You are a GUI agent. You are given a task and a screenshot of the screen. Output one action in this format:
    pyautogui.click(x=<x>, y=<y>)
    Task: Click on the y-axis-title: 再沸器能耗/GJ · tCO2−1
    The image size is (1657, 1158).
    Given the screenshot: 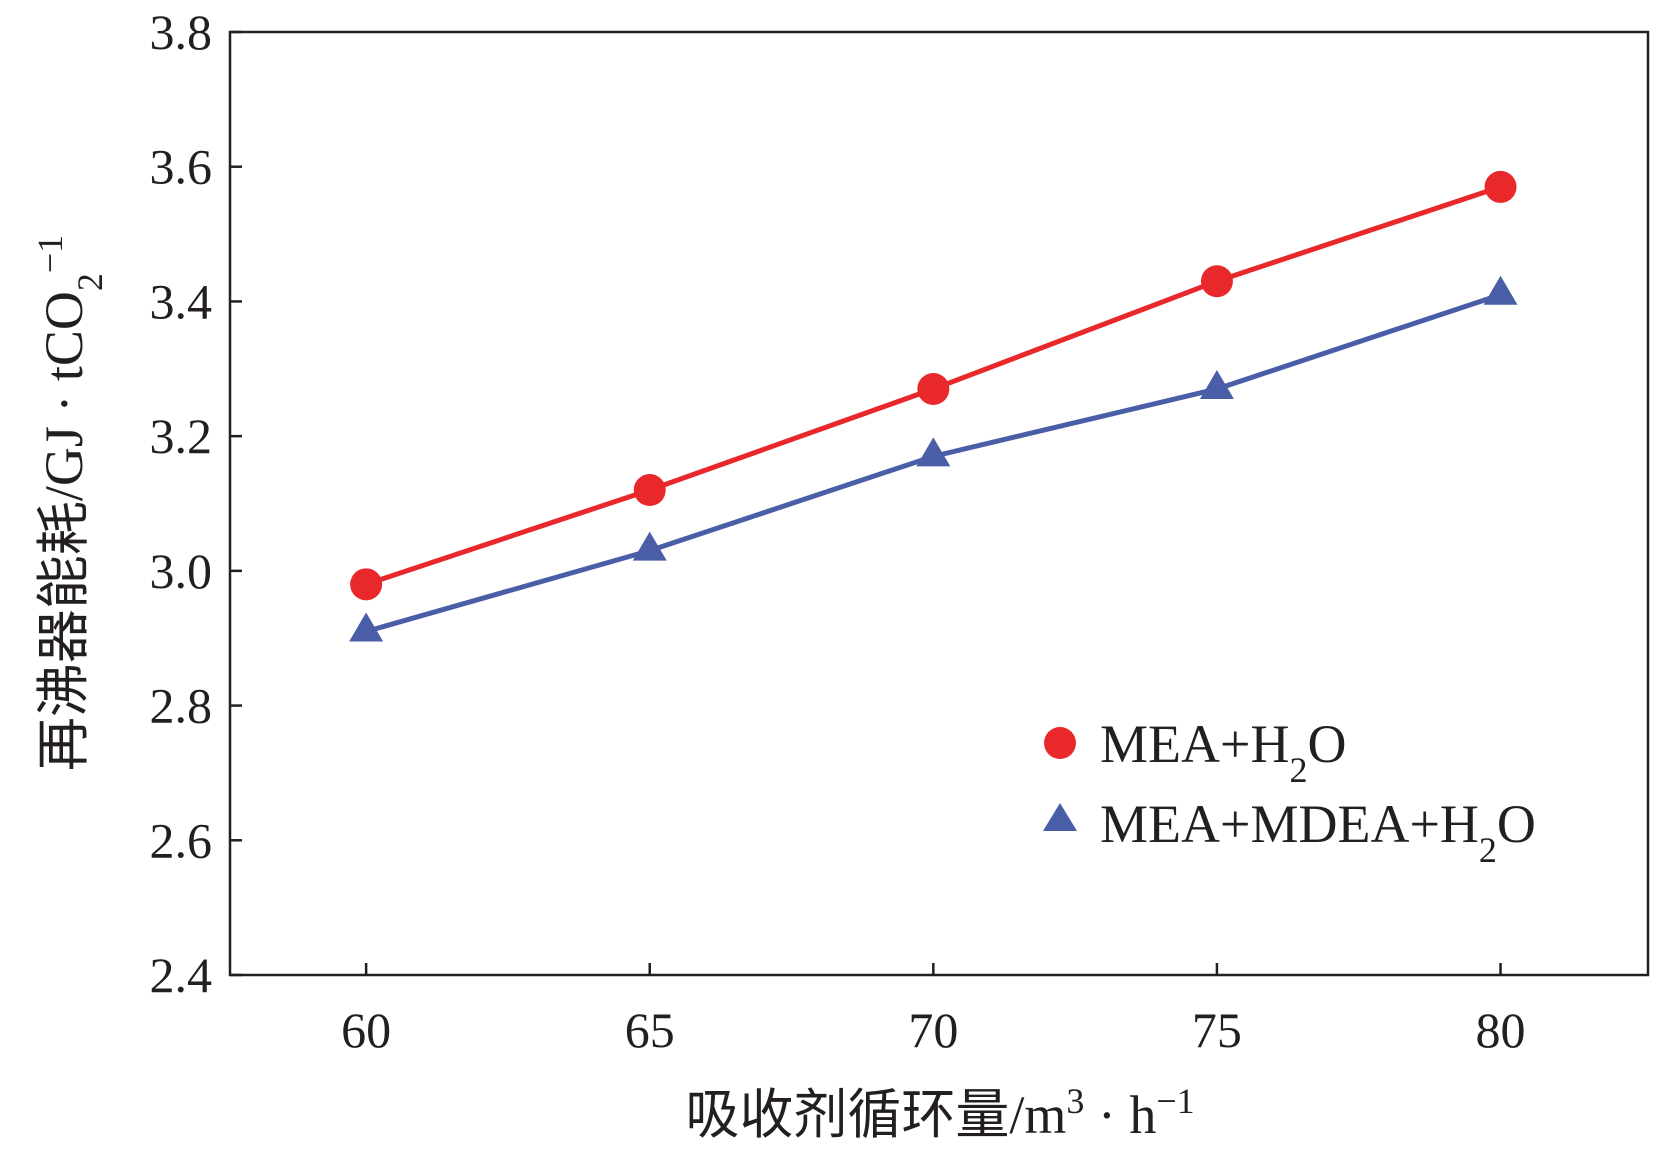 What is the action you would take?
    pyautogui.click(x=70, y=503)
    